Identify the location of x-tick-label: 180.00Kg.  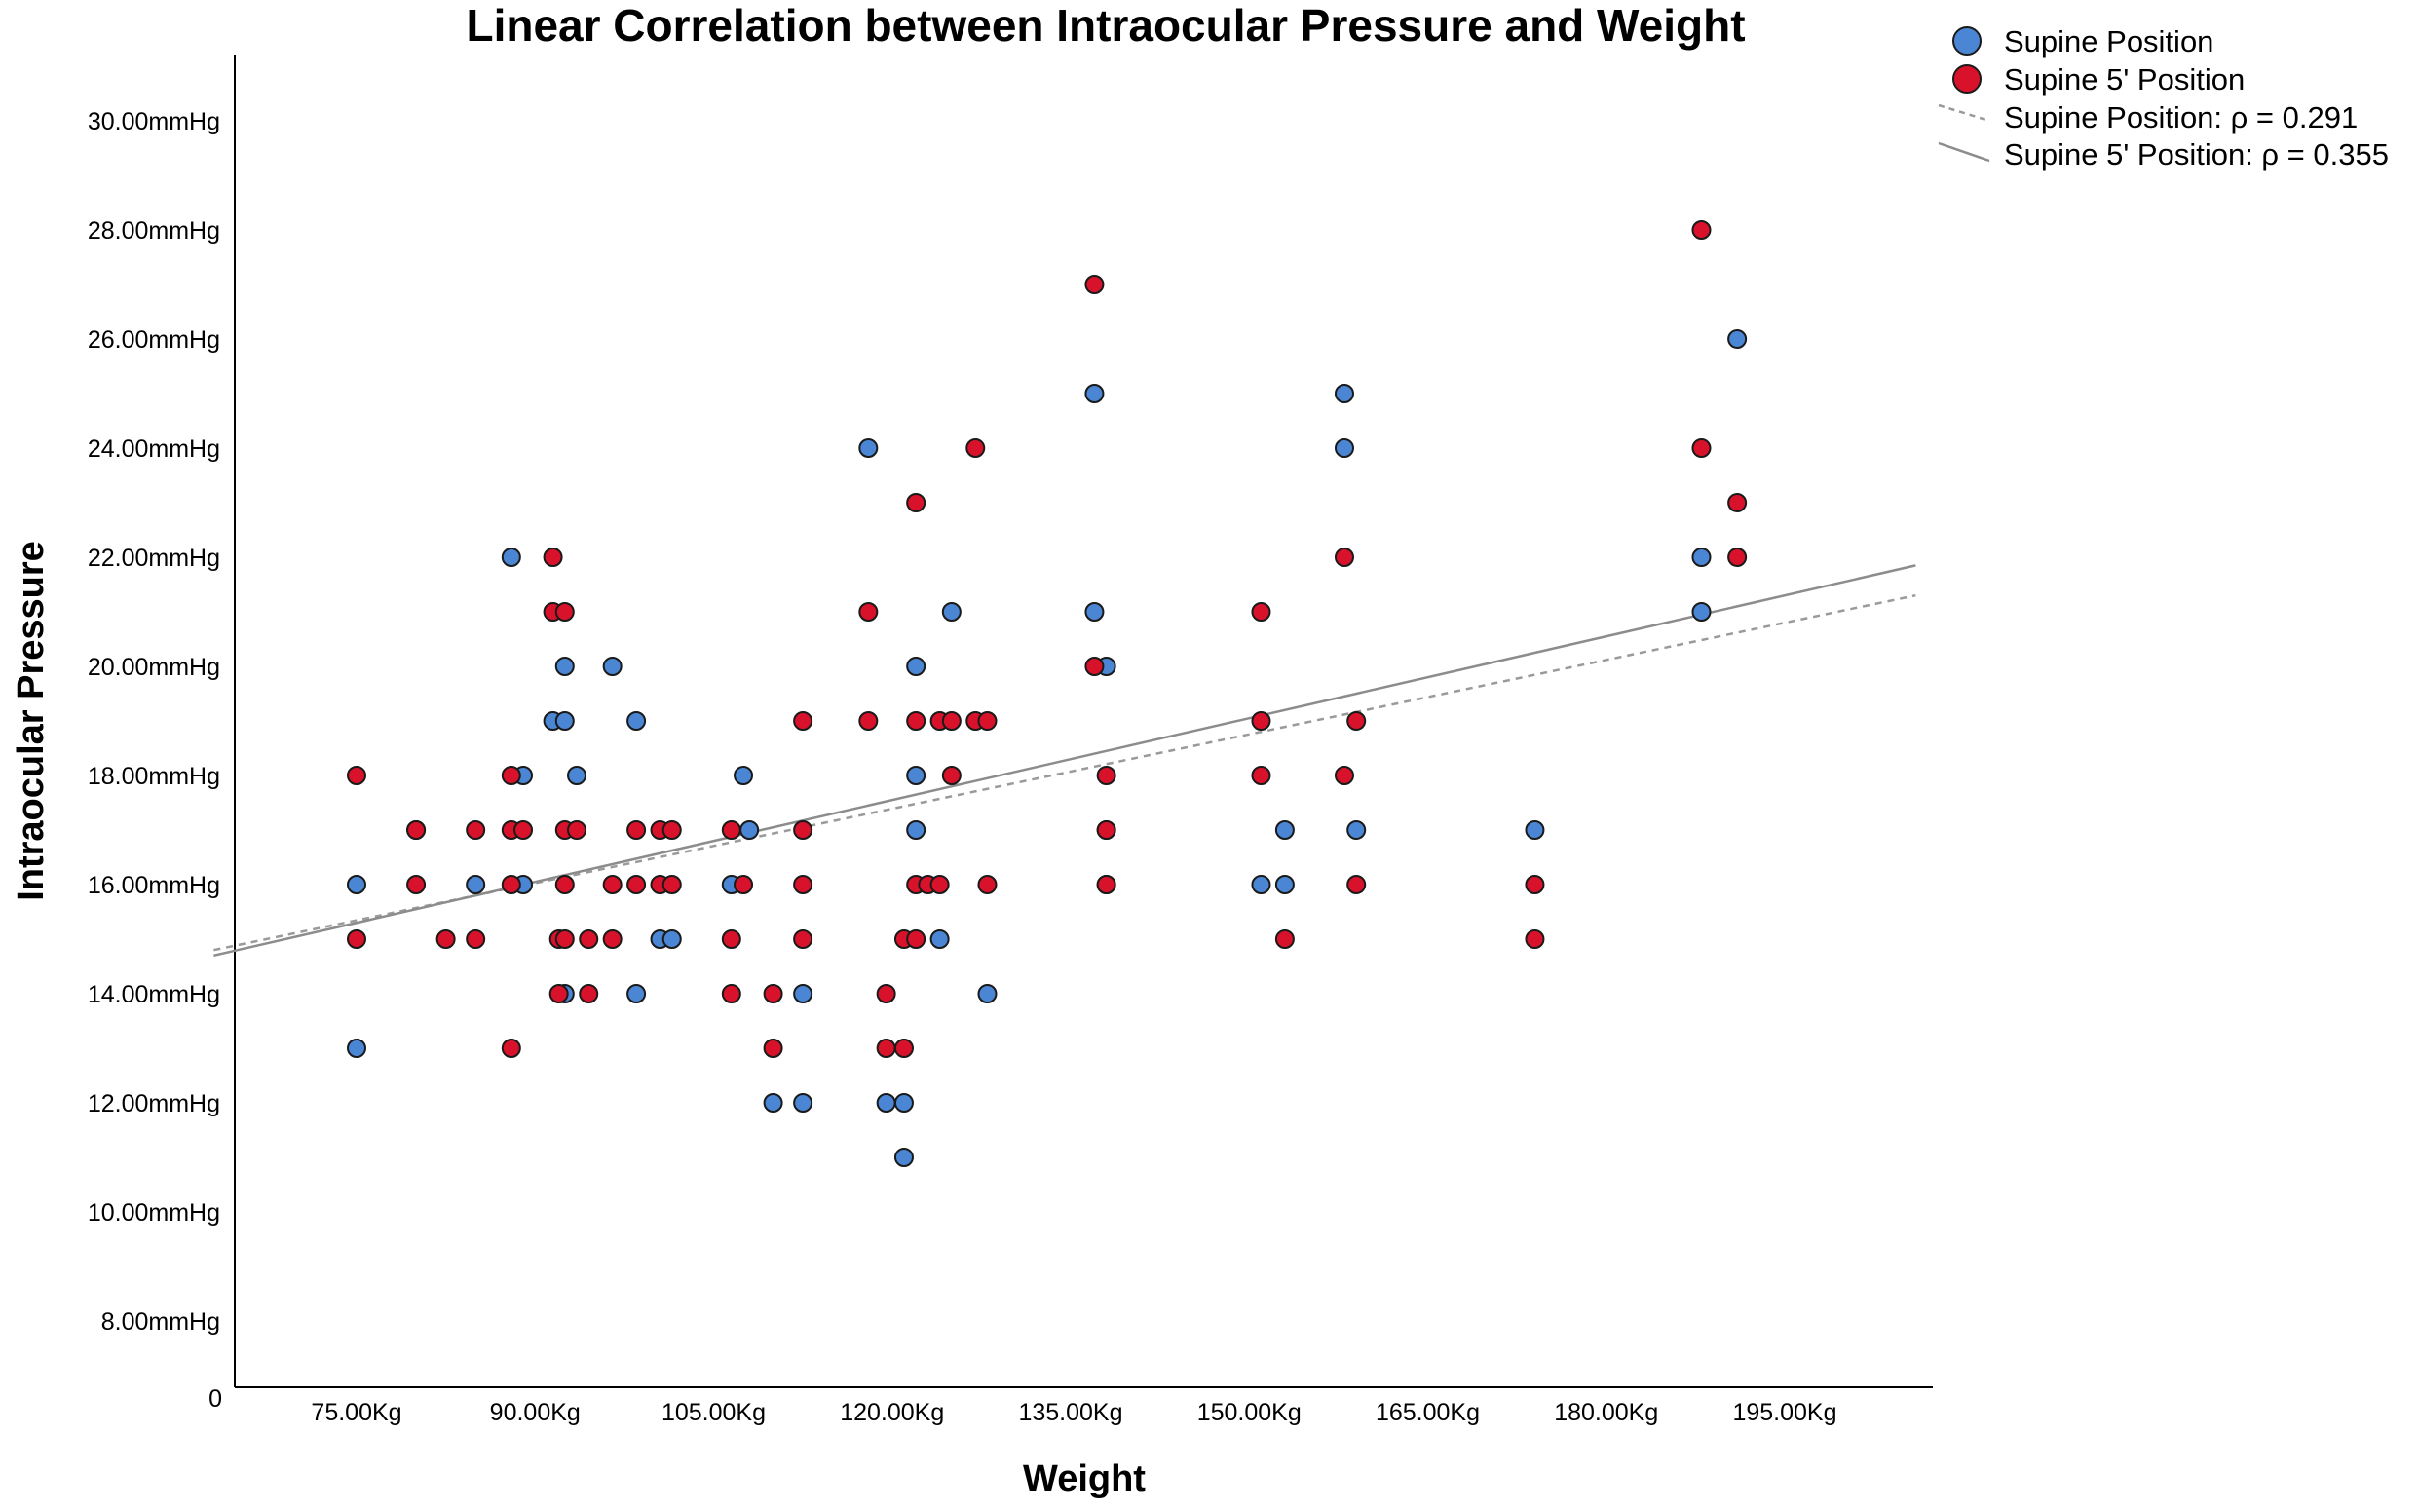
(1606, 1412).